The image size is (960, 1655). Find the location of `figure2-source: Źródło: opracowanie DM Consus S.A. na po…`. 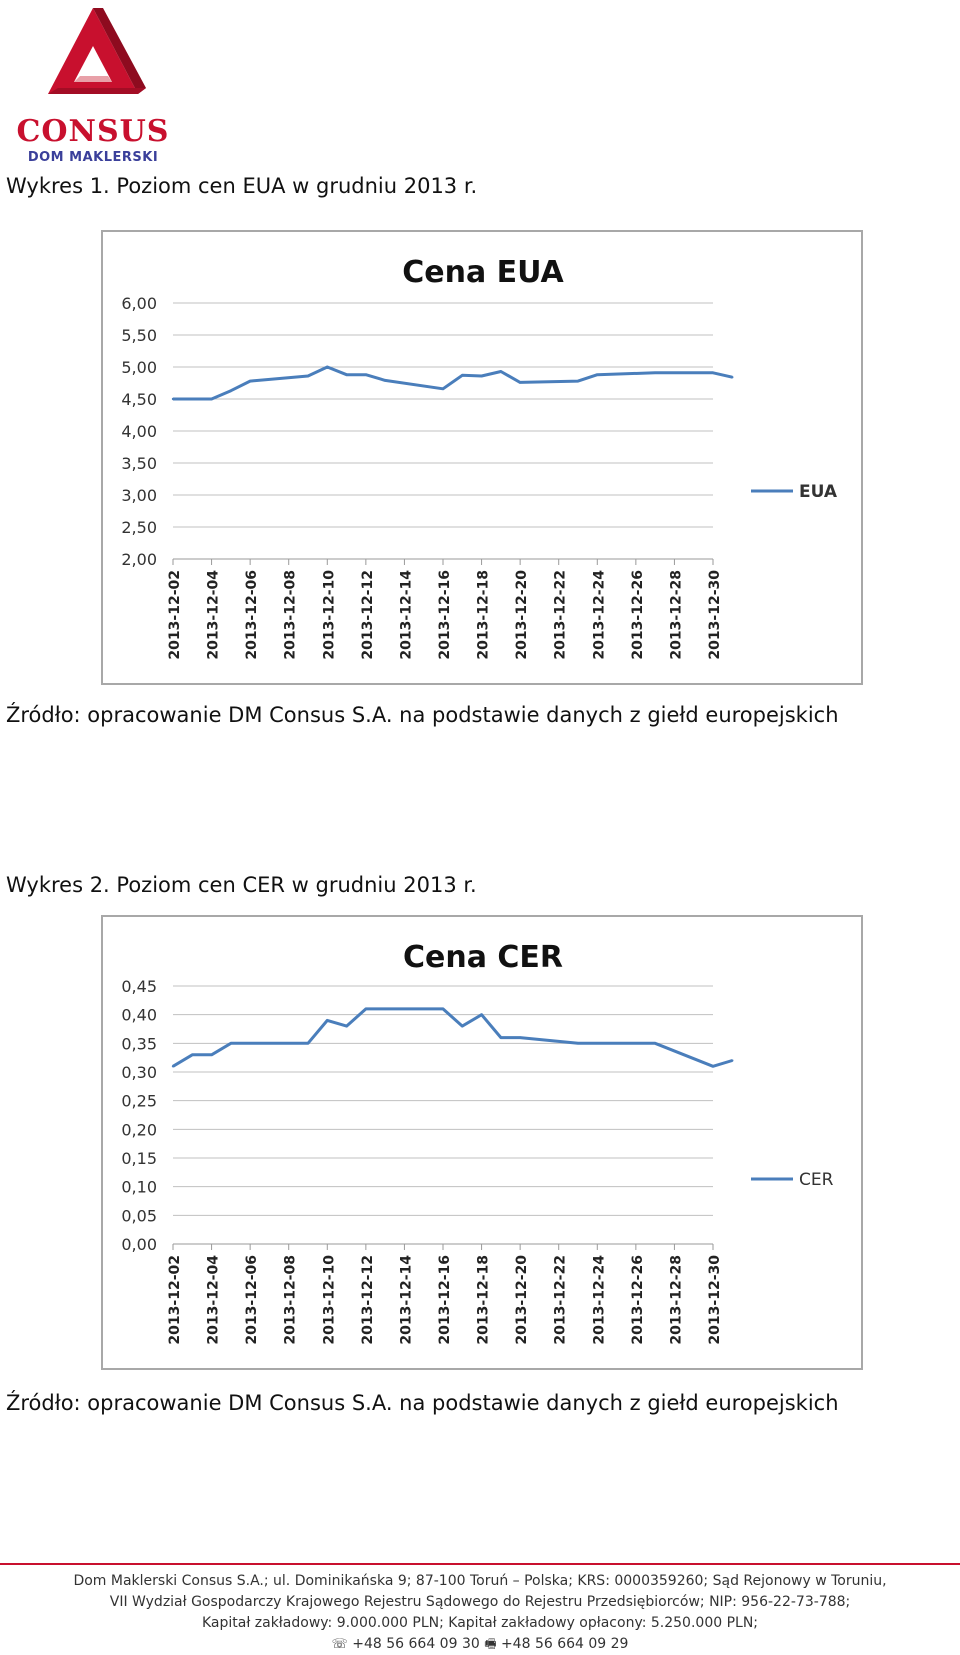

figure2-source: Źródło: opracowanie DM Consus S.A. na po… is located at coordinates (422, 1403).